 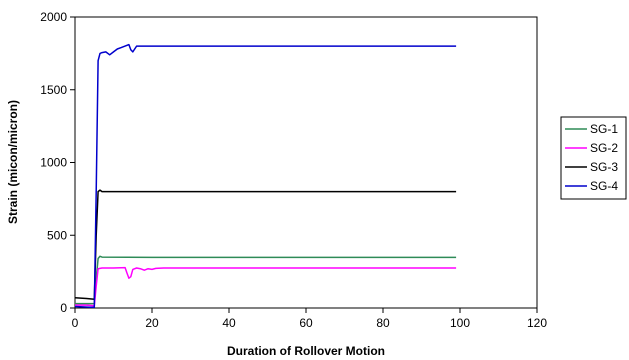 What do you see at coordinates (604, 186) in the screenshot?
I see `legend-label: SG-4` at bounding box center [604, 186].